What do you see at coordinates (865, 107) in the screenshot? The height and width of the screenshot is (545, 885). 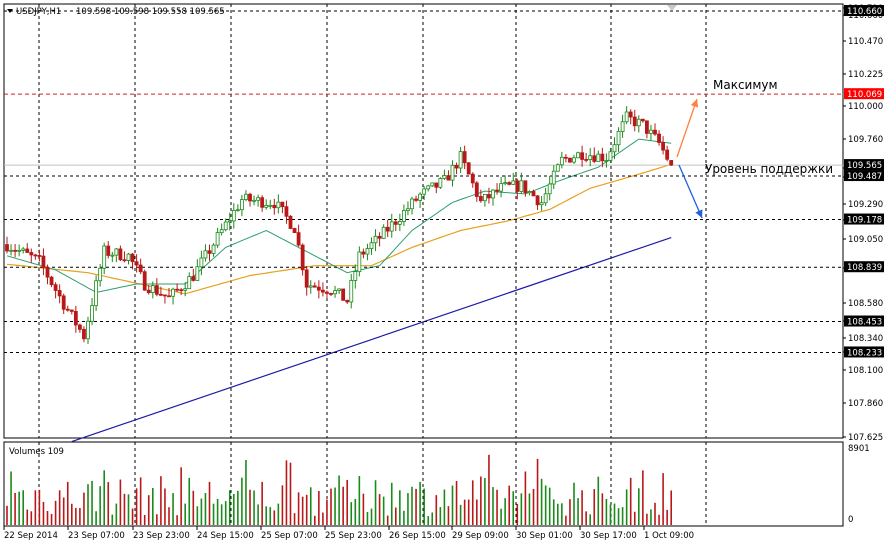 I see `price-tick-label: 110.000` at bounding box center [865, 107].